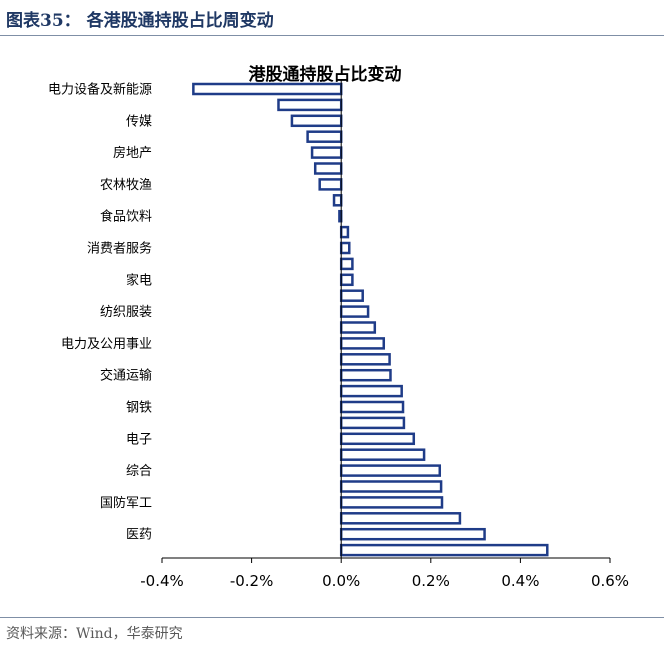  Describe the element at coordinates (100, 90) in the screenshot. I see `category-label-0: 电力设备及新能源` at that location.